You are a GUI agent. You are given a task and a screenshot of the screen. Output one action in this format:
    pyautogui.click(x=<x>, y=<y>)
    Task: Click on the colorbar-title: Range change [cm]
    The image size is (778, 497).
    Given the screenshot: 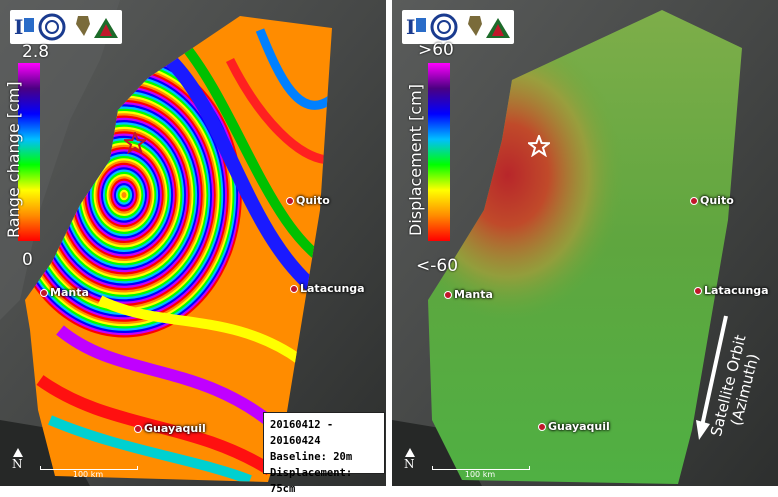 What is the action you would take?
    pyautogui.click(x=13, y=159)
    